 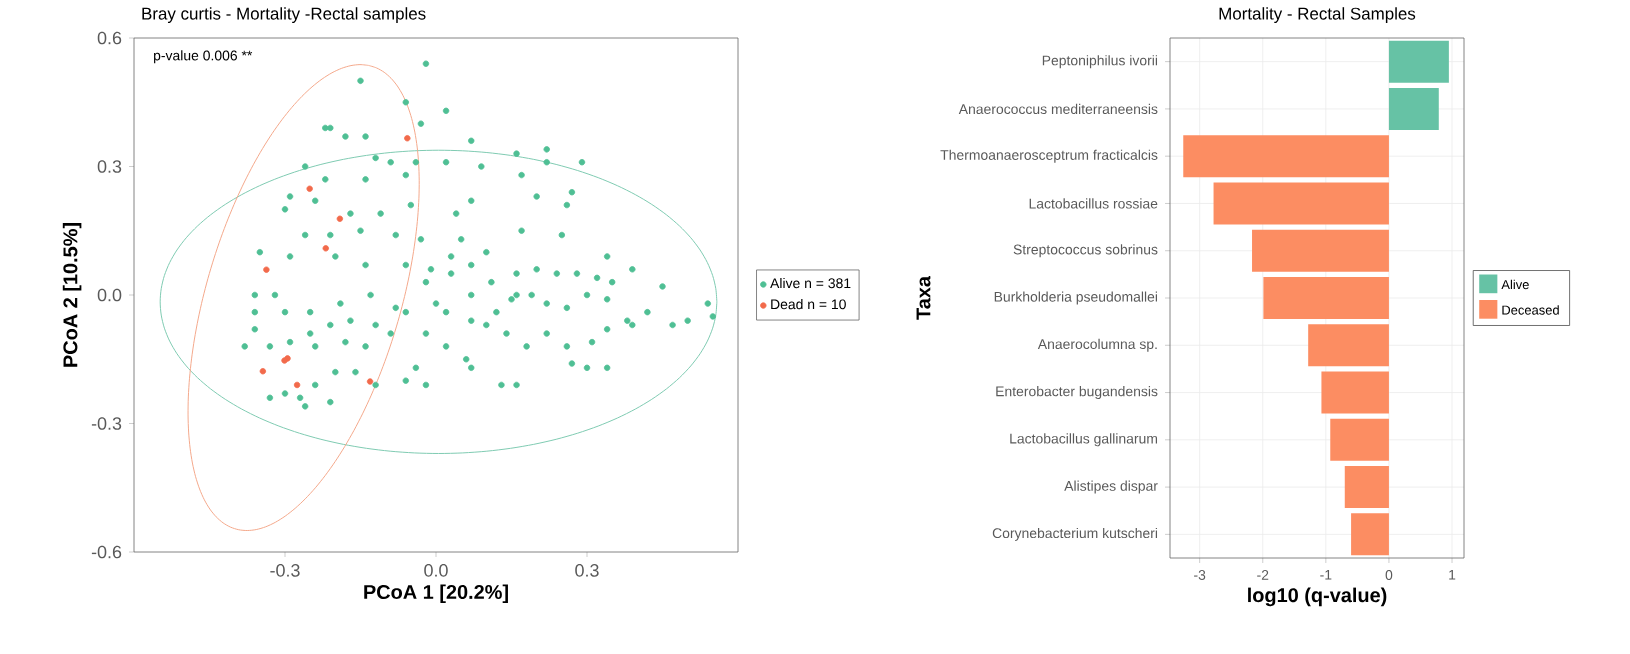 I want to click on x-tick-label: 0.3, so click(x=587, y=570).